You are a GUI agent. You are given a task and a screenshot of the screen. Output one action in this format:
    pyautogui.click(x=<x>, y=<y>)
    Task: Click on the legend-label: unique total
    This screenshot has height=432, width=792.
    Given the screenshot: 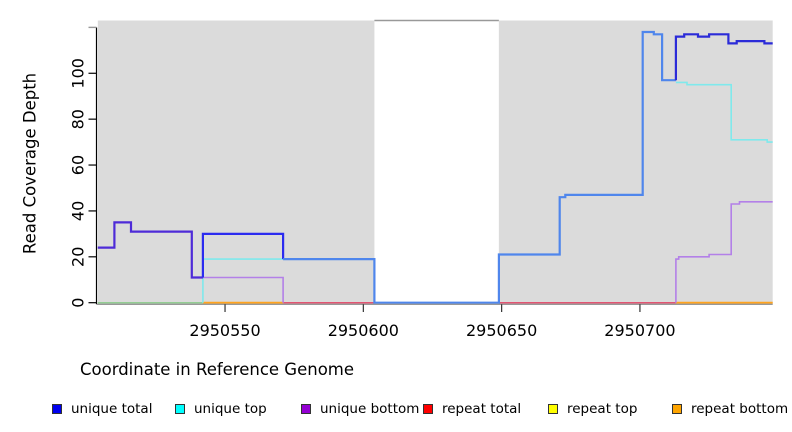 What is the action you would take?
    pyautogui.click(x=112, y=409)
    